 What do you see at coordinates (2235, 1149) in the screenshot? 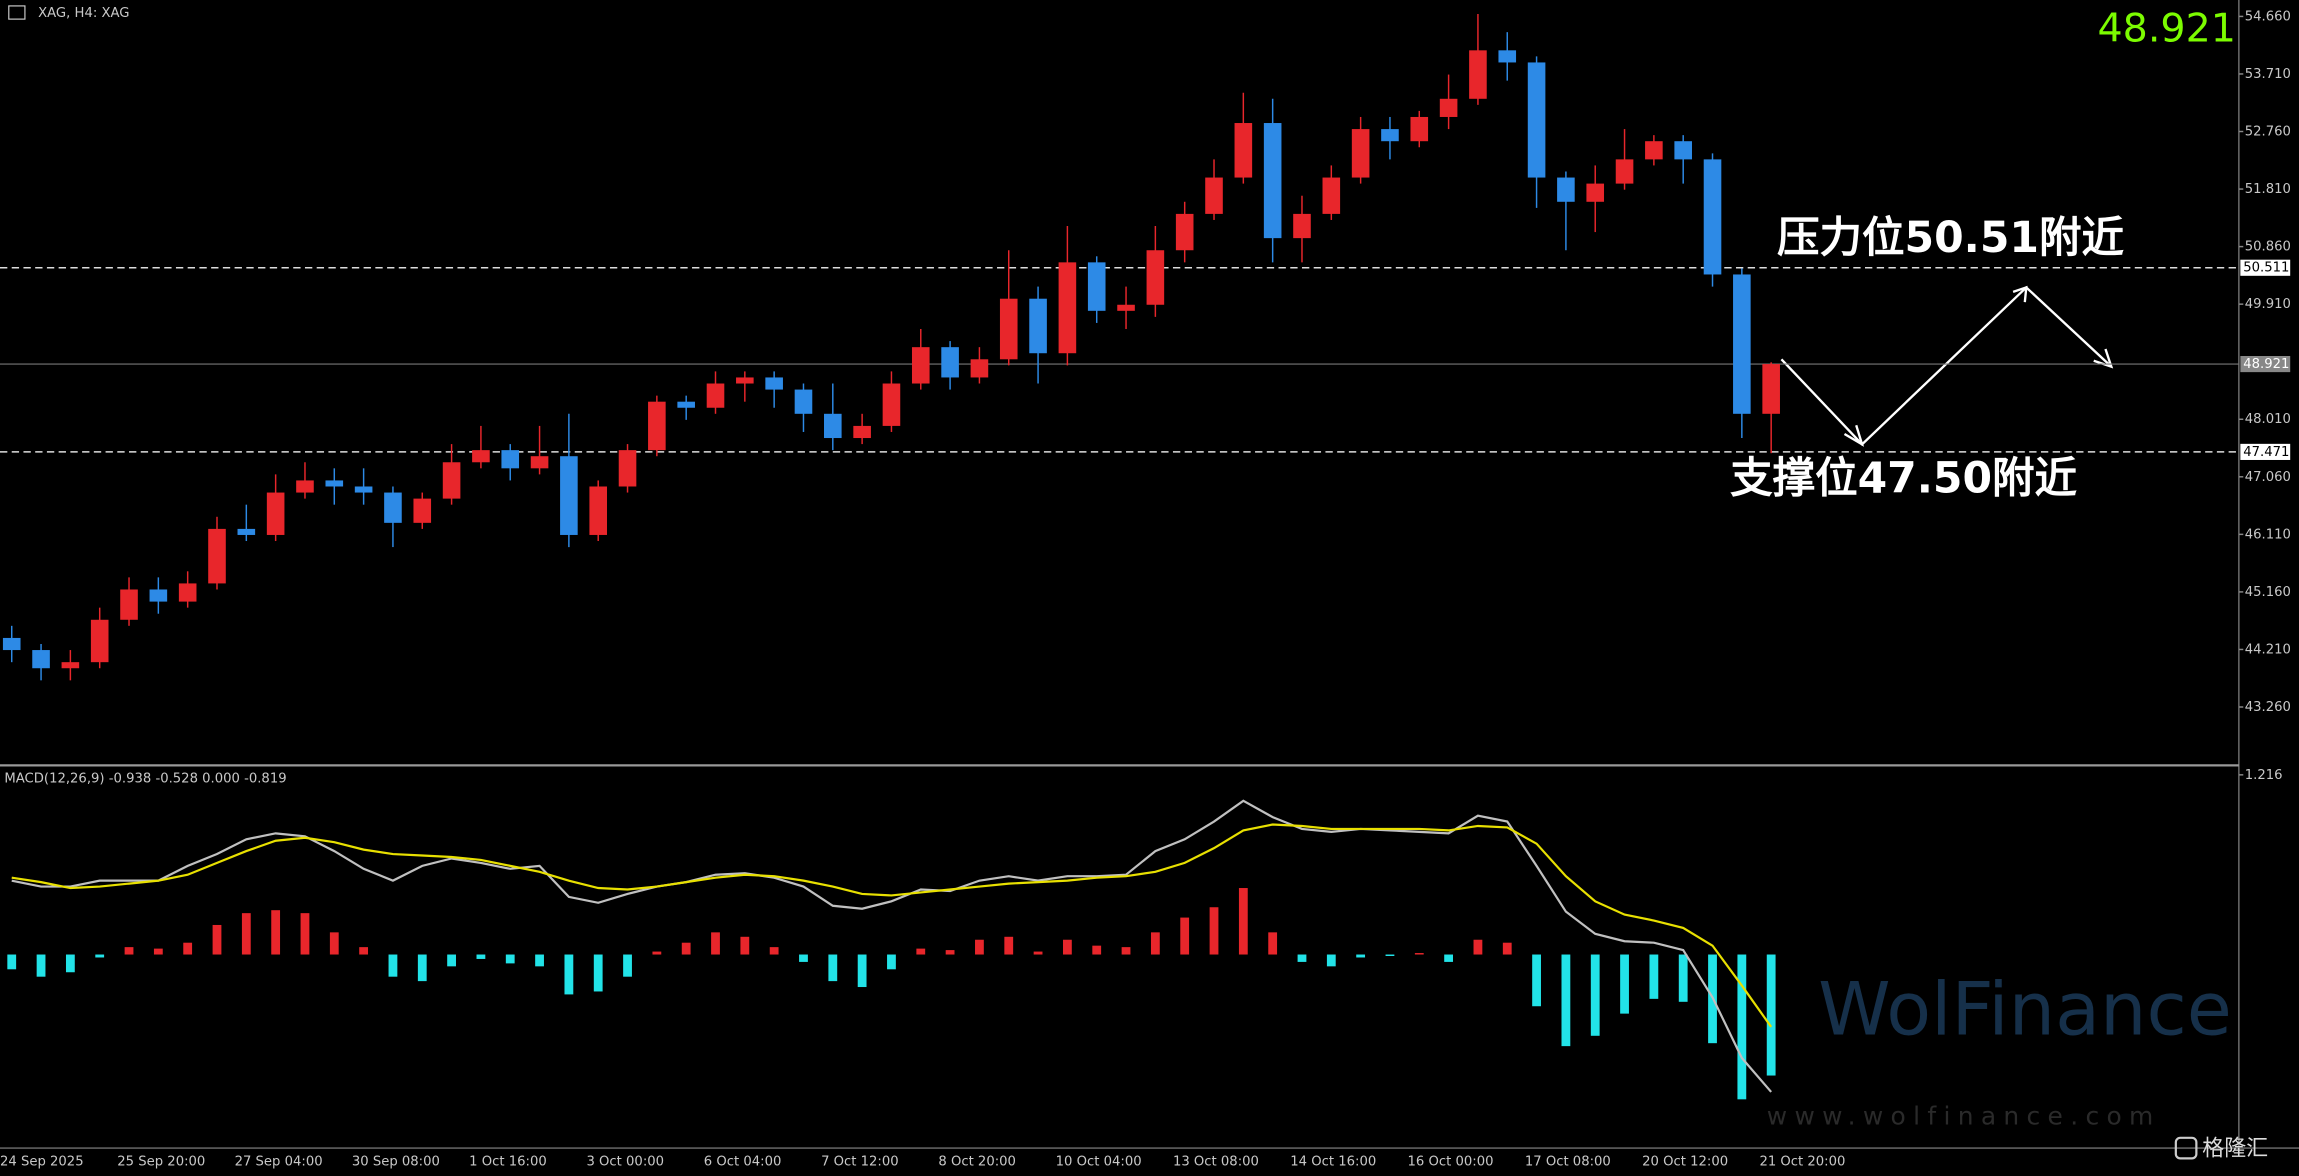
I see `watermark-logo: 格隆汇` at bounding box center [2235, 1149].